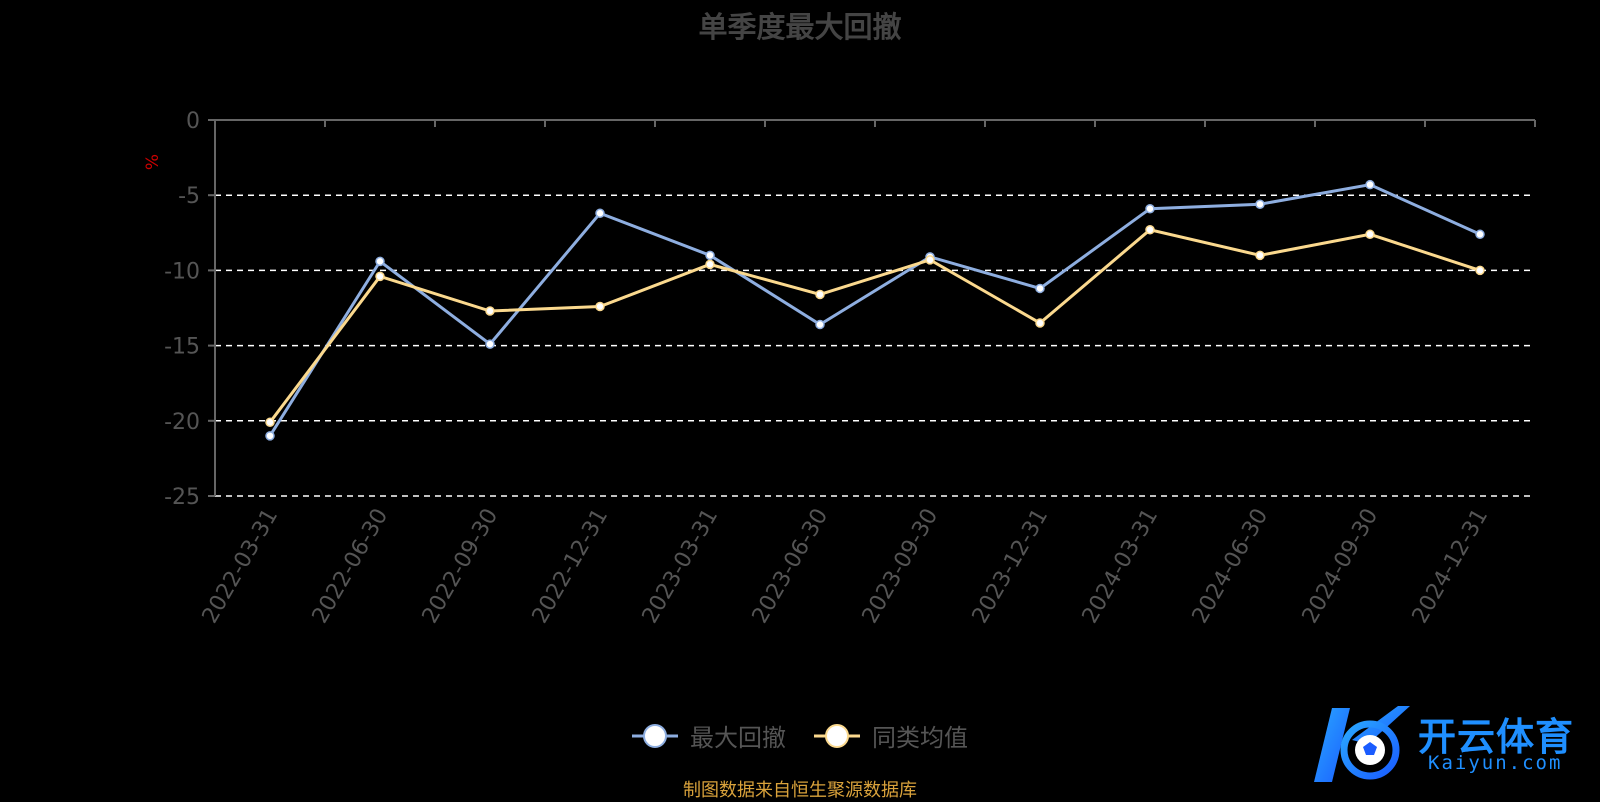 Image resolution: width=1600 pixels, height=802 pixels. I want to click on x-tick-label: 2023-09-30, so click(901, 566).